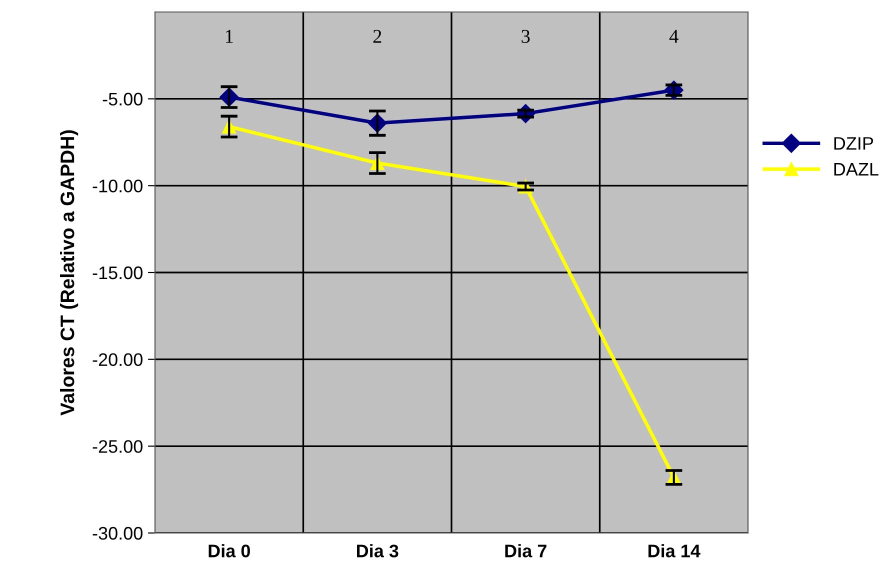  I want to click on y-tick-label: -5.00, so click(122, 99).